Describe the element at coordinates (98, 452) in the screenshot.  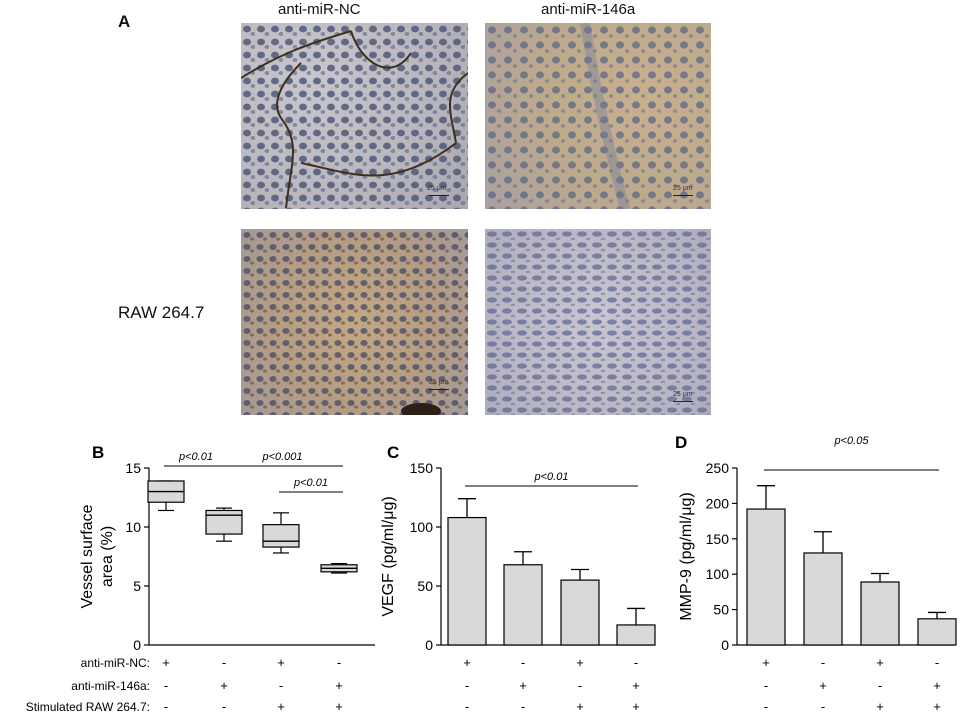
I see `panel-b-label: B` at that location.